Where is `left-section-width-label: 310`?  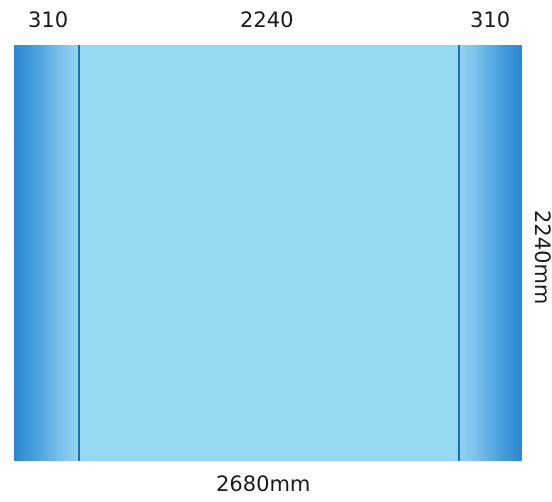
left-section-width-label: 310 is located at coordinates (48, 20).